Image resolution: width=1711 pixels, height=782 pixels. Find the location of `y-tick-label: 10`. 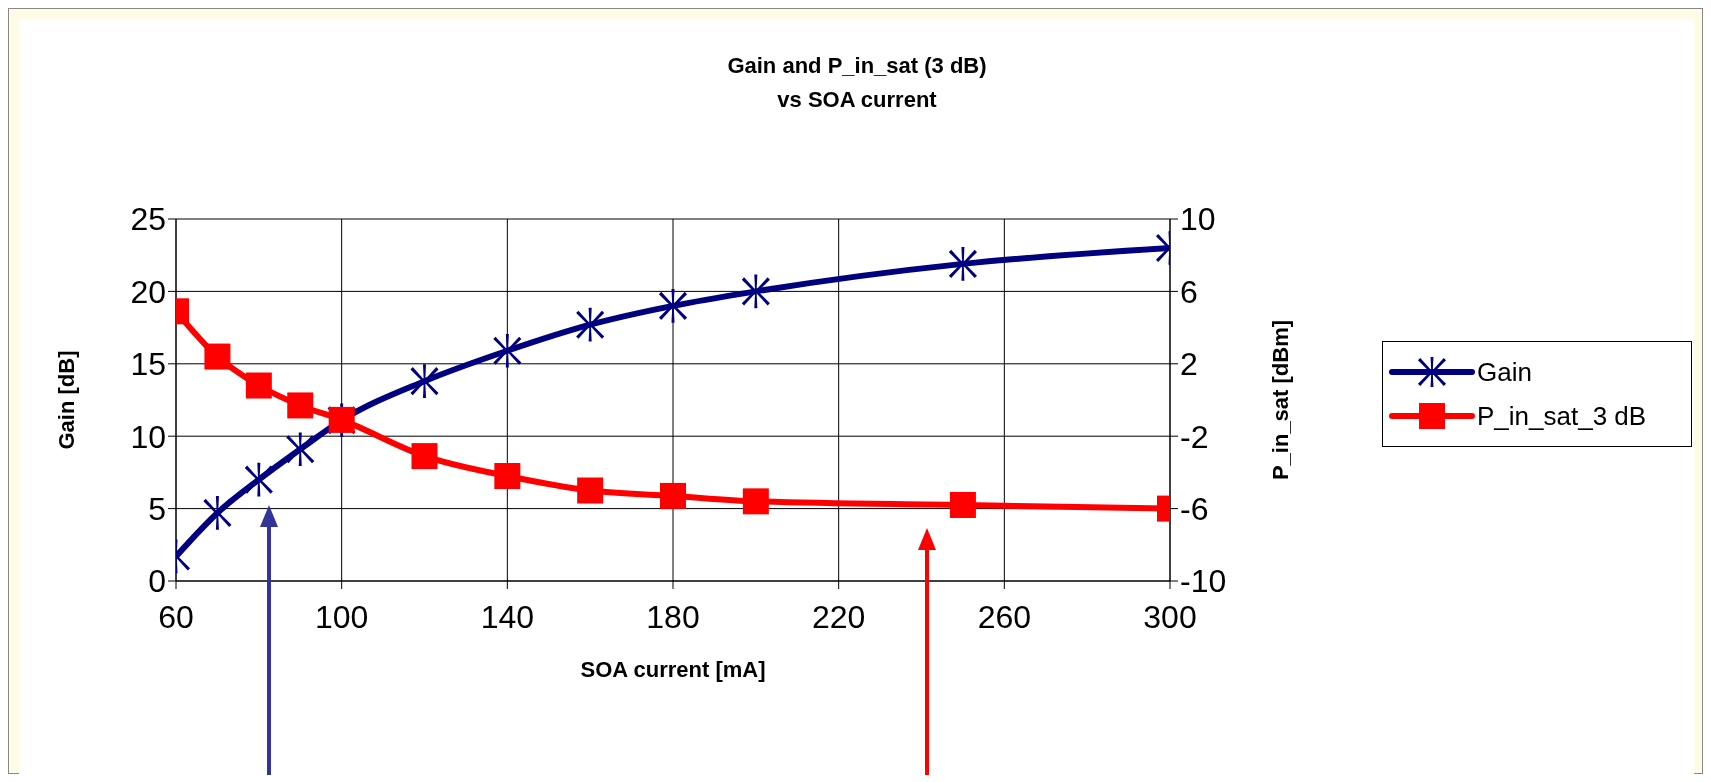

y-tick-label: 10 is located at coordinates (148, 436).